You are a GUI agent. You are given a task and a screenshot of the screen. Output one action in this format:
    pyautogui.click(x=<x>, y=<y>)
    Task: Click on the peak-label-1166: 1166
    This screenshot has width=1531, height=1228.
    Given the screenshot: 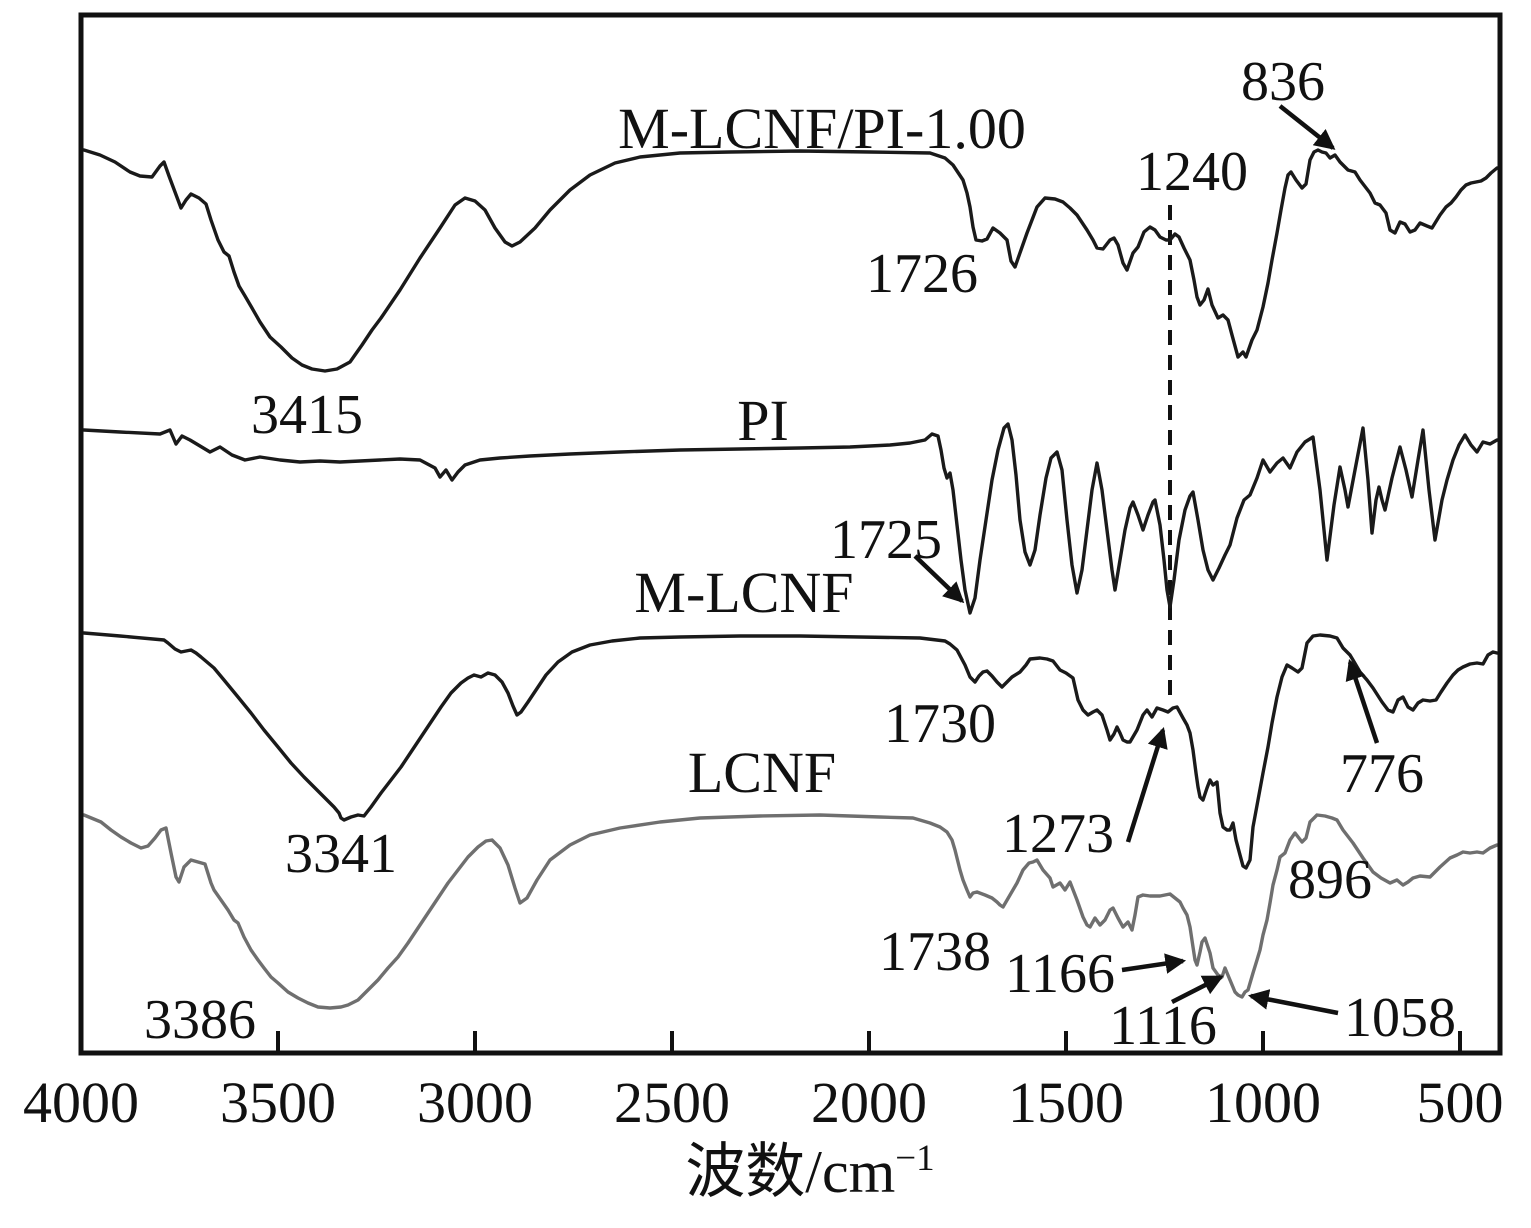 What is the action you would take?
    pyautogui.click(x=1060, y=974)
    